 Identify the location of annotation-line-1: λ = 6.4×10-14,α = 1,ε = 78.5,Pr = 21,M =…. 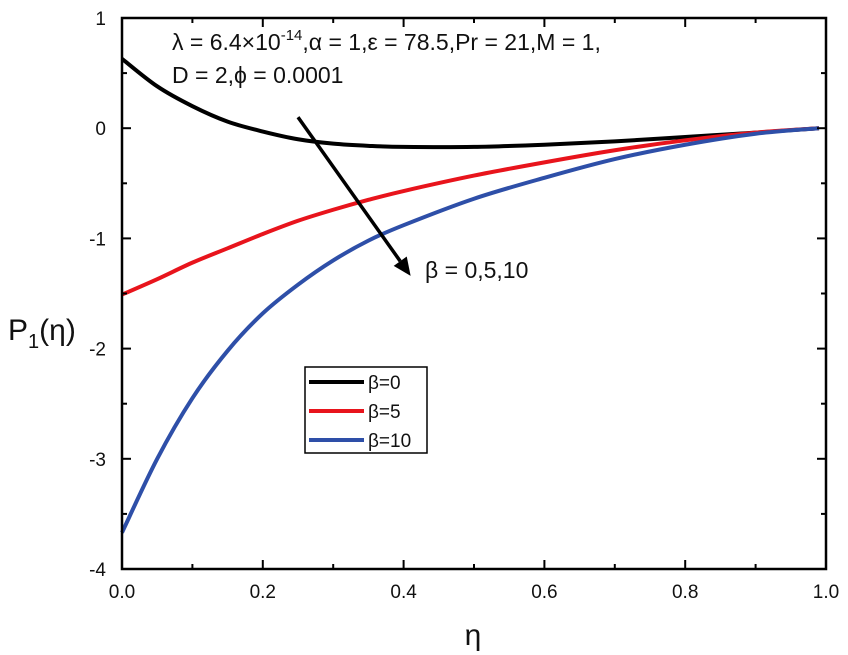
(386, 41).